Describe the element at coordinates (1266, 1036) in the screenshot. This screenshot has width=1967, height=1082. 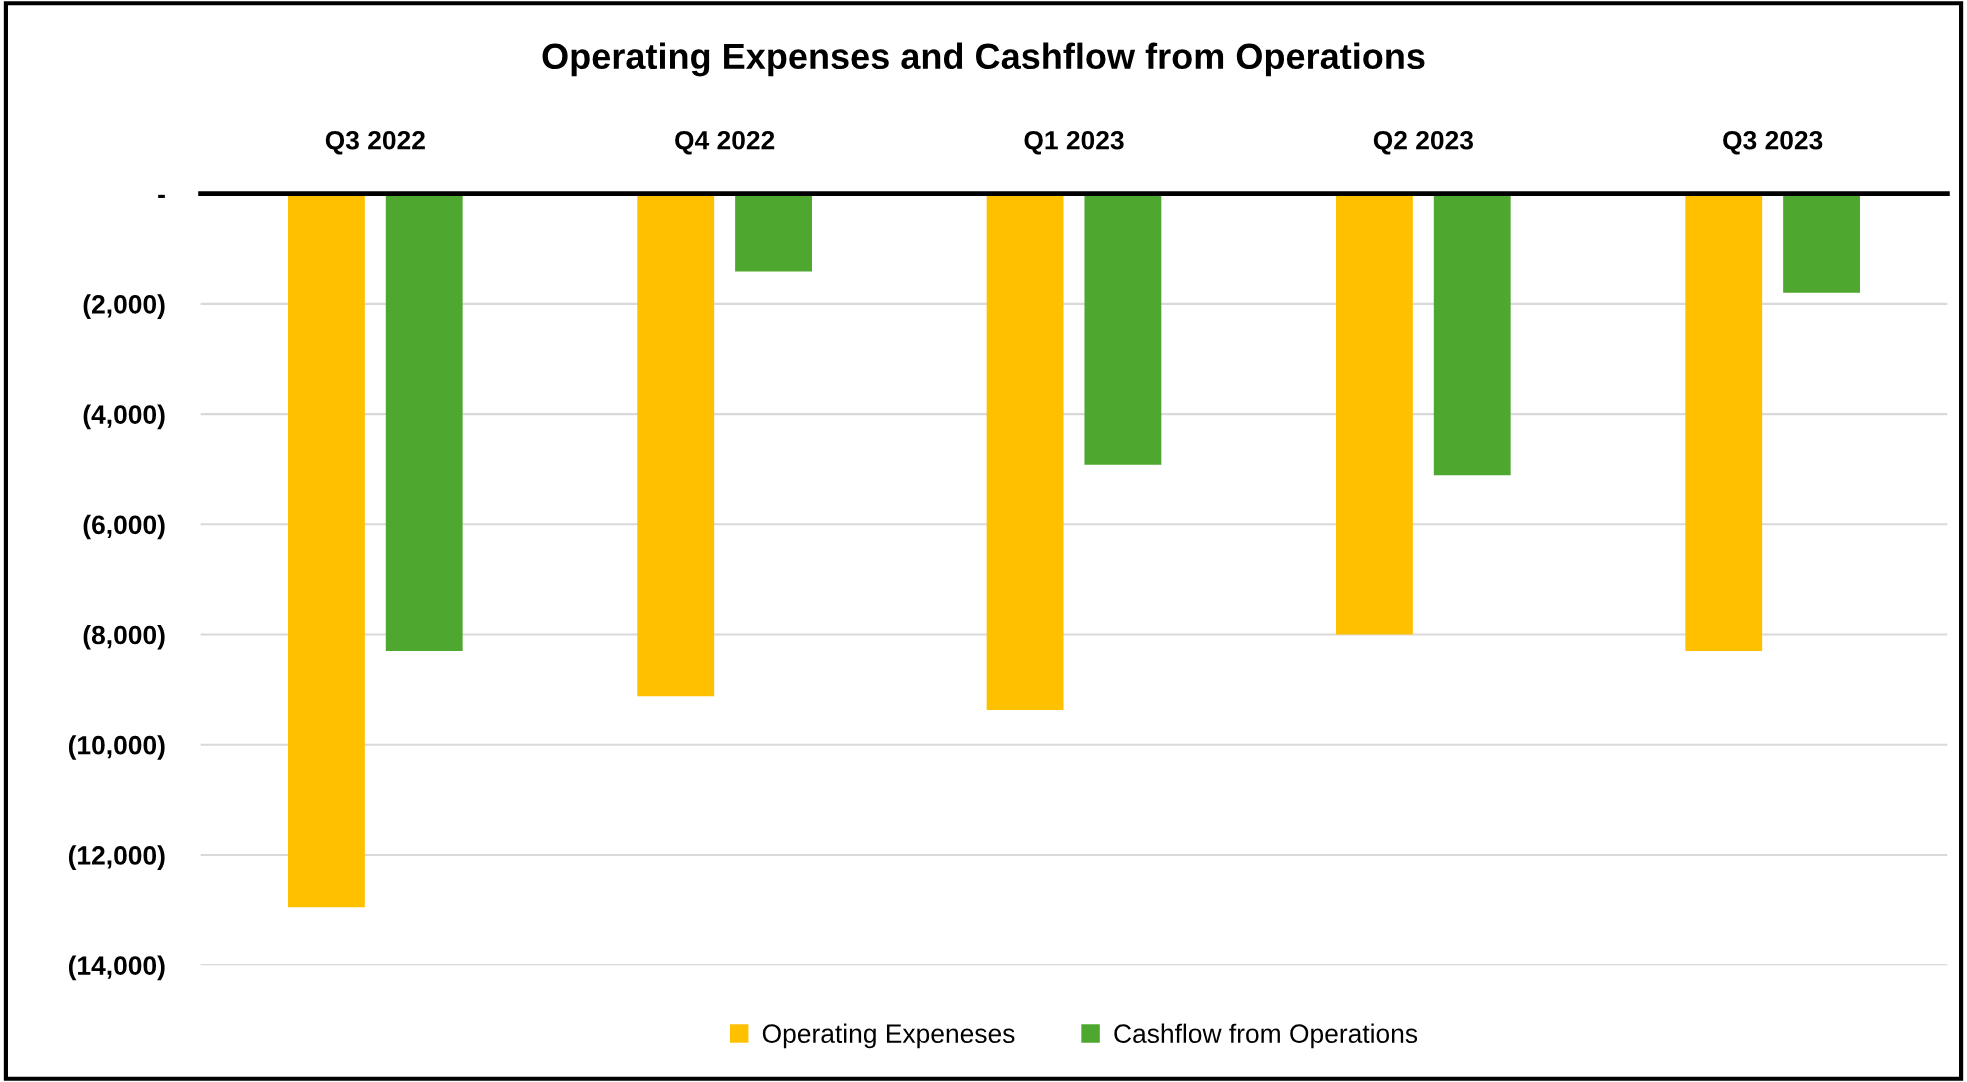
I see `legend-label: Cashflow from Operations` at that location.